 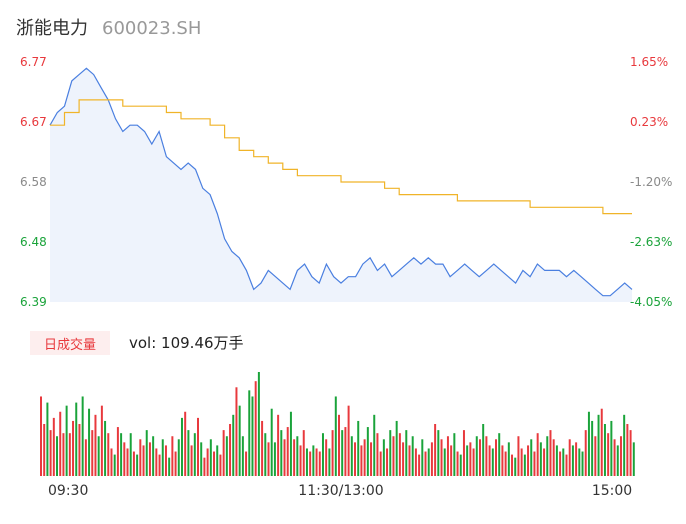 What do you see at coordinates (649, 122) in the screenshot?
I see `y-tick-right: 0.23%` at bounding box center [649, 122].